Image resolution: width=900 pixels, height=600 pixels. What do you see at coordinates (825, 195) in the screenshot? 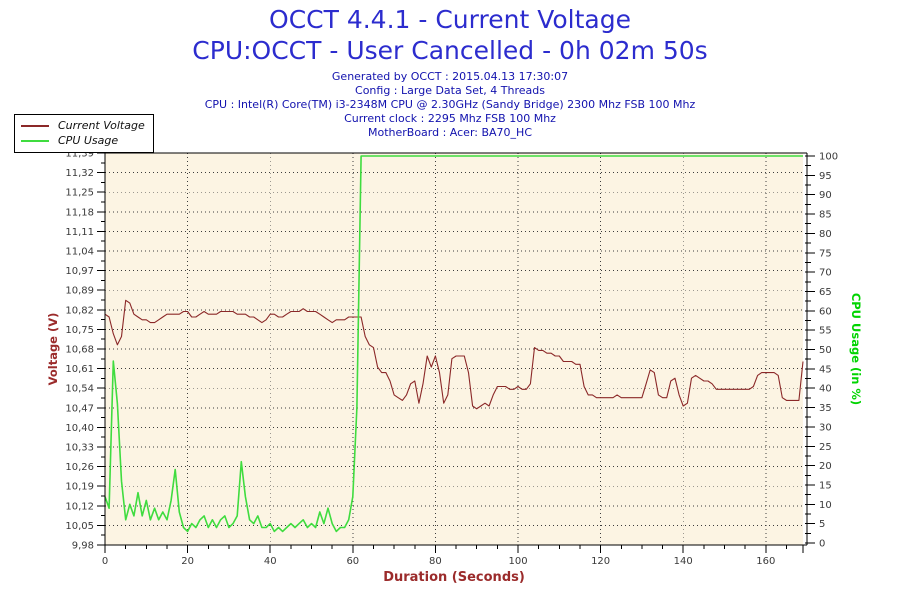
I see `y-right-tick-label: 90` at bounding box center [825, 195].